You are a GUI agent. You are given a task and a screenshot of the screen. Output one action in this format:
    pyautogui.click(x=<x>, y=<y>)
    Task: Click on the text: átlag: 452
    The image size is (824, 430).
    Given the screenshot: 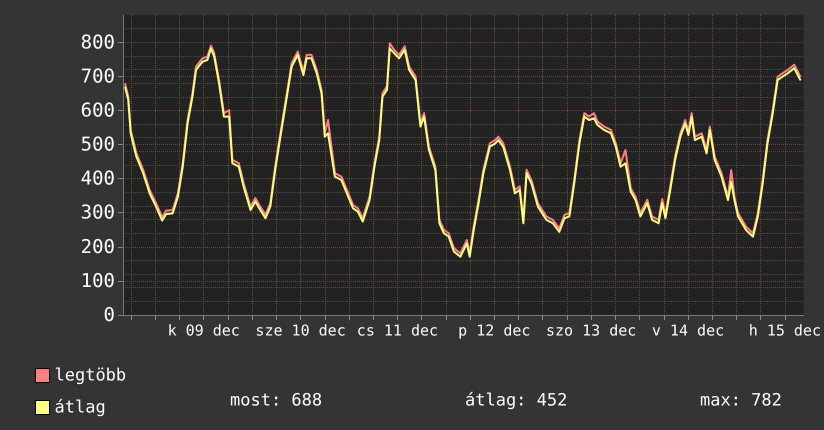 What is the action you would take?
    pyautogui.click(x=516, y=400)
    